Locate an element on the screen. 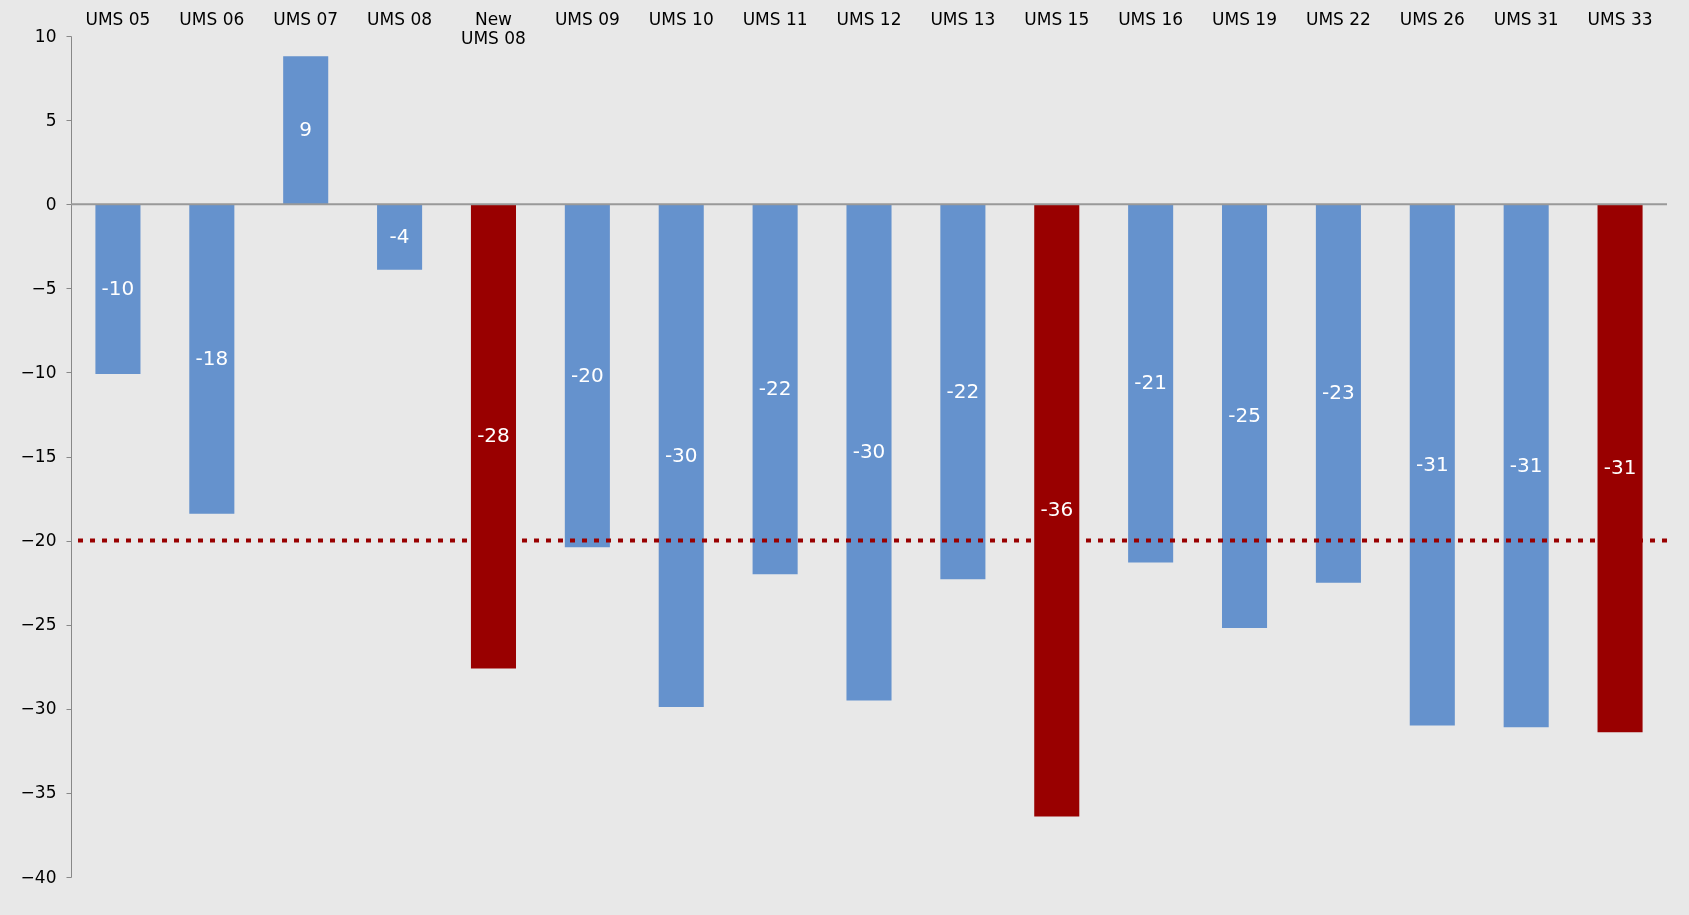  data-label: -18 is located at coordinates (212, 357).